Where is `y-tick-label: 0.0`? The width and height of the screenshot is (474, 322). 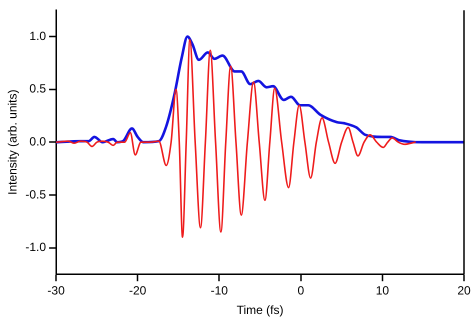
y-tick-label: 0.0 is located at coordinates (37, 141).